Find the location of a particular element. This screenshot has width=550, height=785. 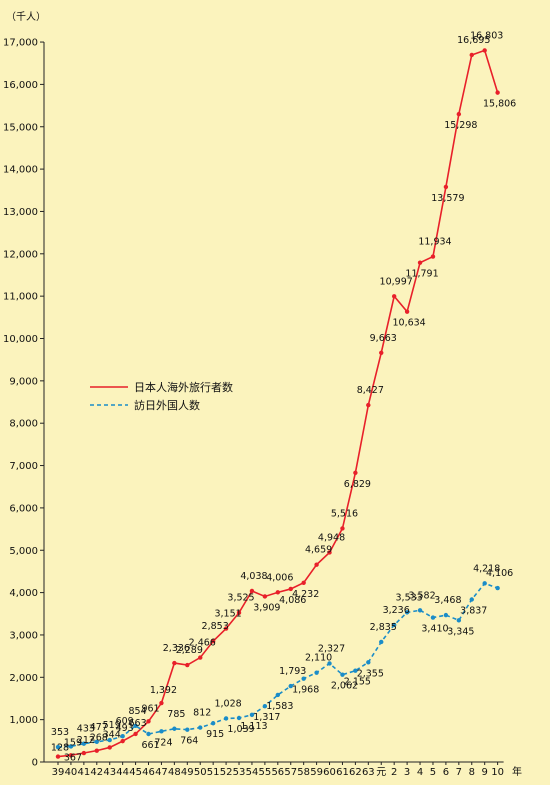

data-label-outbound: 10,997 is located at coordinates (396, 281).